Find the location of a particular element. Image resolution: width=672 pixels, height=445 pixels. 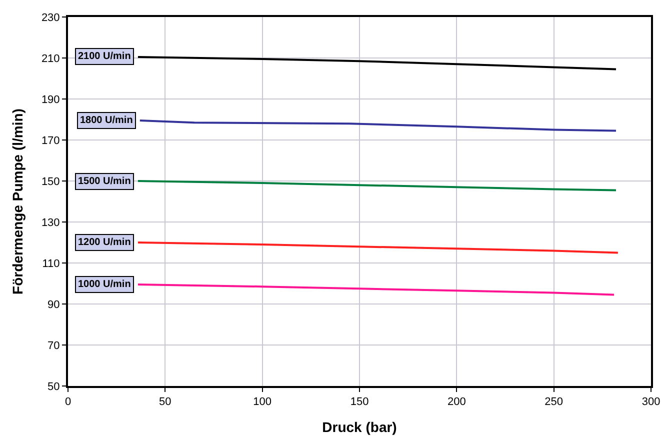

y-tick-label: 150 is located at coordinates (50, 182).